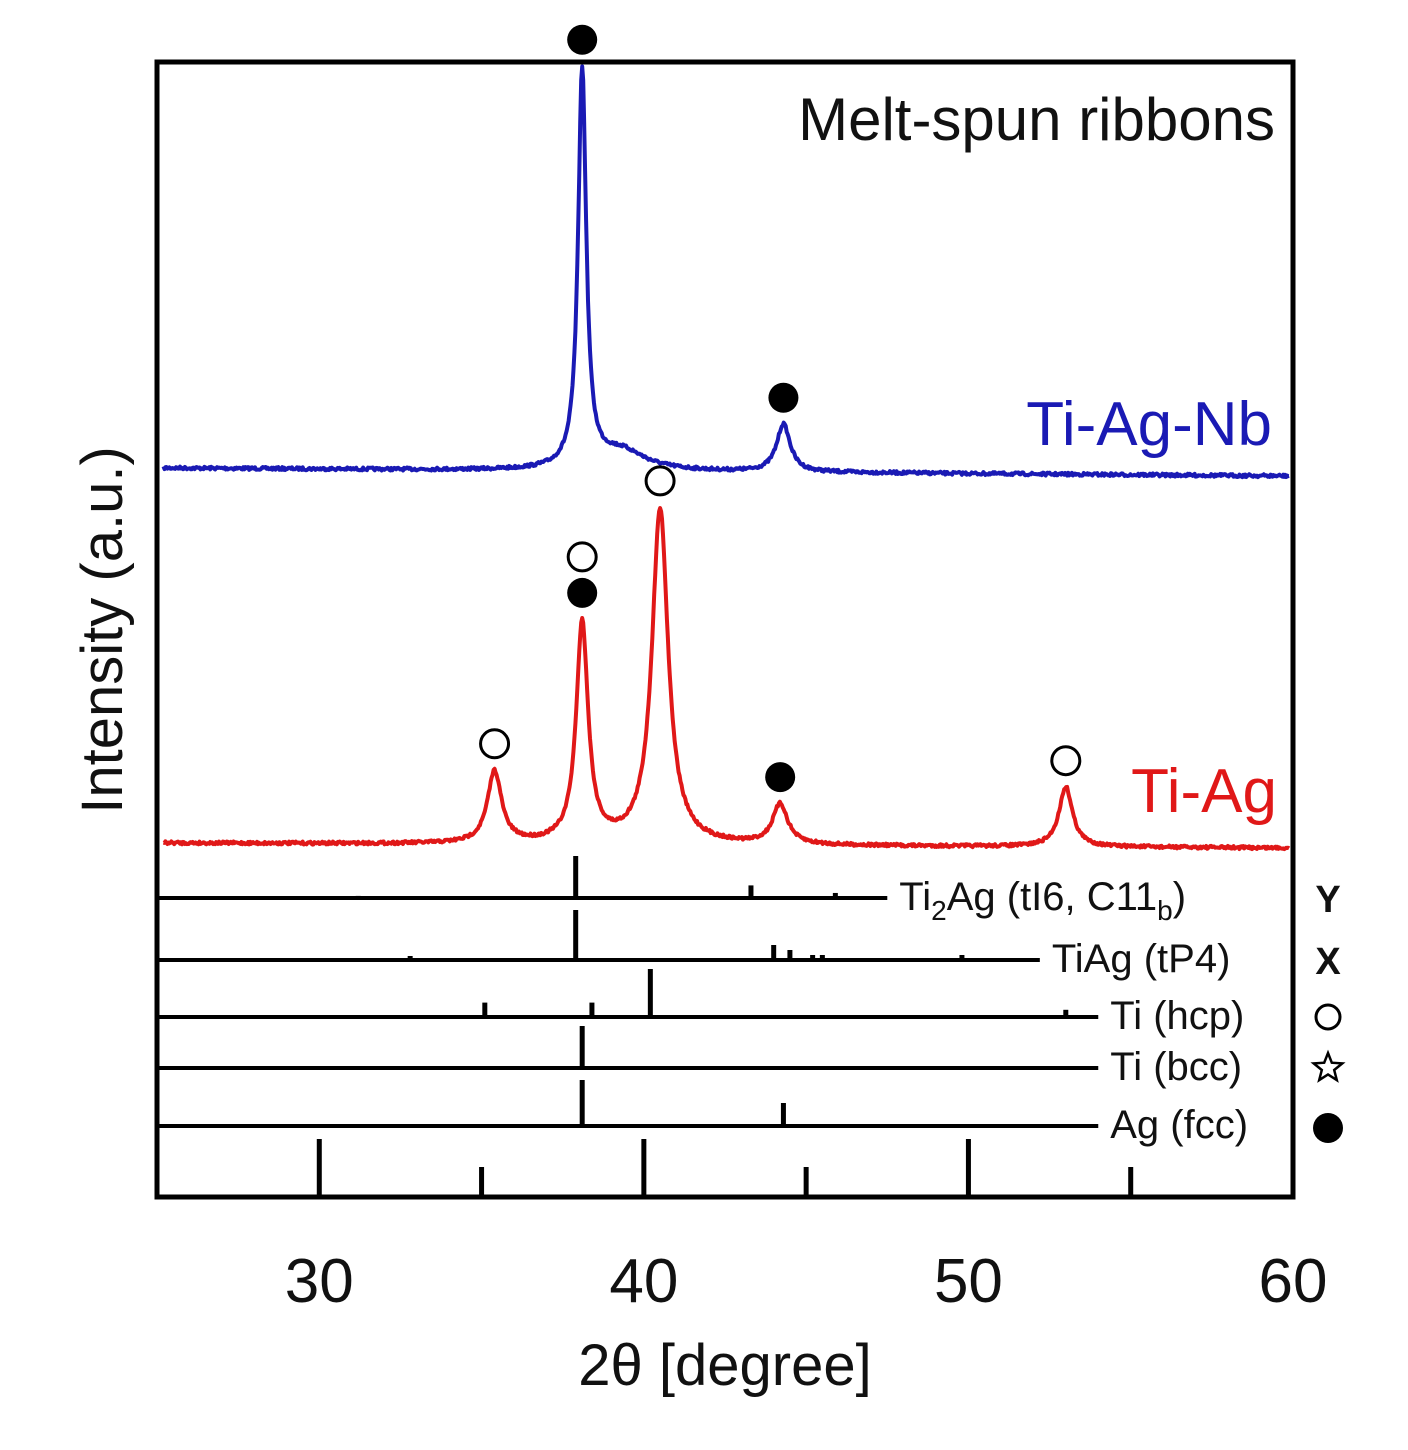 Image resolution: width=1408 pixels, height=1450 pixels. What do you see at coordinates (1293, 1281) in the screenshot?
I see `x-tick-label: 60` at bounding box center [1293, 1281].